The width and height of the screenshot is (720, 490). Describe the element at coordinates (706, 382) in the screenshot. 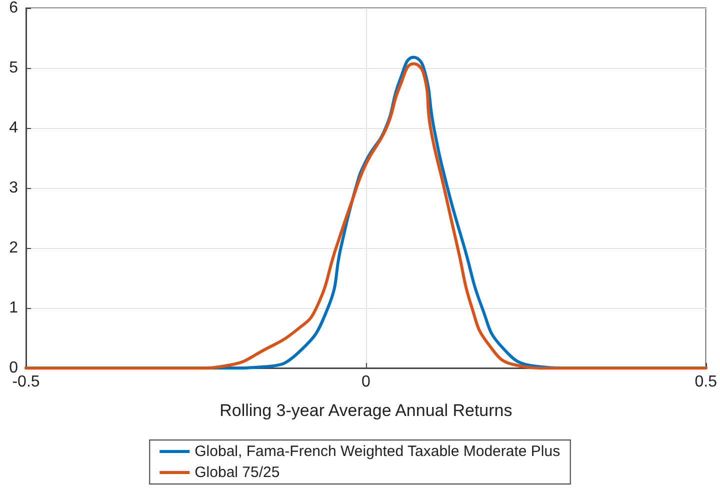

I see `x-tick-label: 0.5` at that location.